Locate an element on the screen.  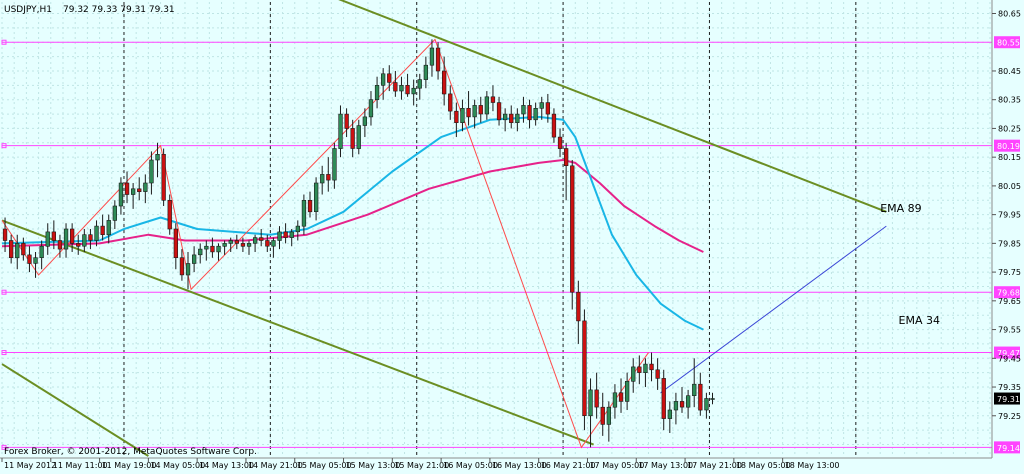
x-tick-label: 11 May 11:00 is located at coordinates (80, 465).